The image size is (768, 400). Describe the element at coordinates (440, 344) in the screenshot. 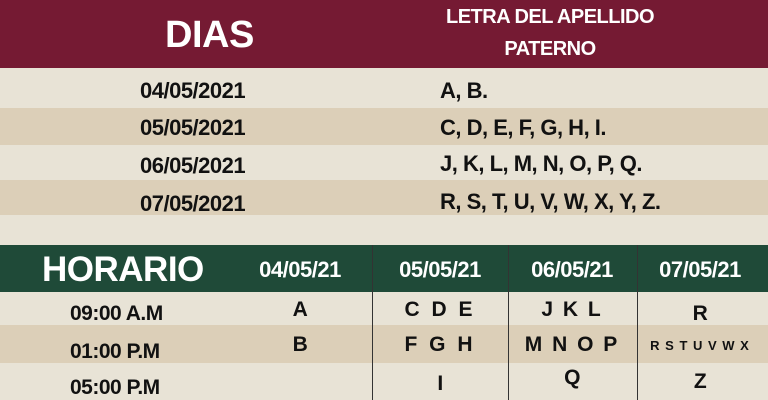

I see `schedule-cell: F G H` at that location.